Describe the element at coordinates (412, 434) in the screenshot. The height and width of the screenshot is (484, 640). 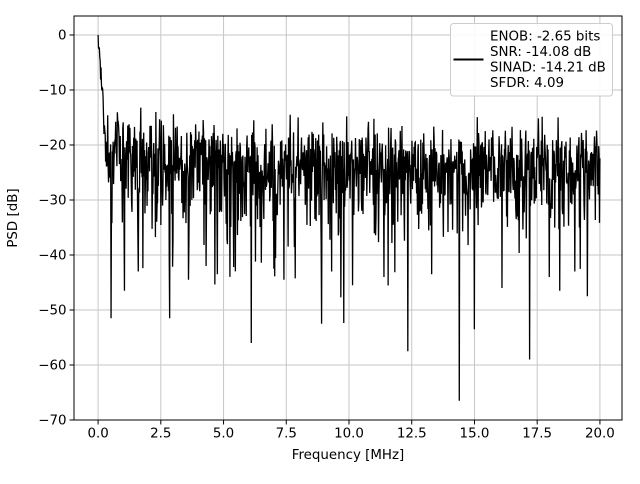
I see `x-tick-label: 12.5` at that location.